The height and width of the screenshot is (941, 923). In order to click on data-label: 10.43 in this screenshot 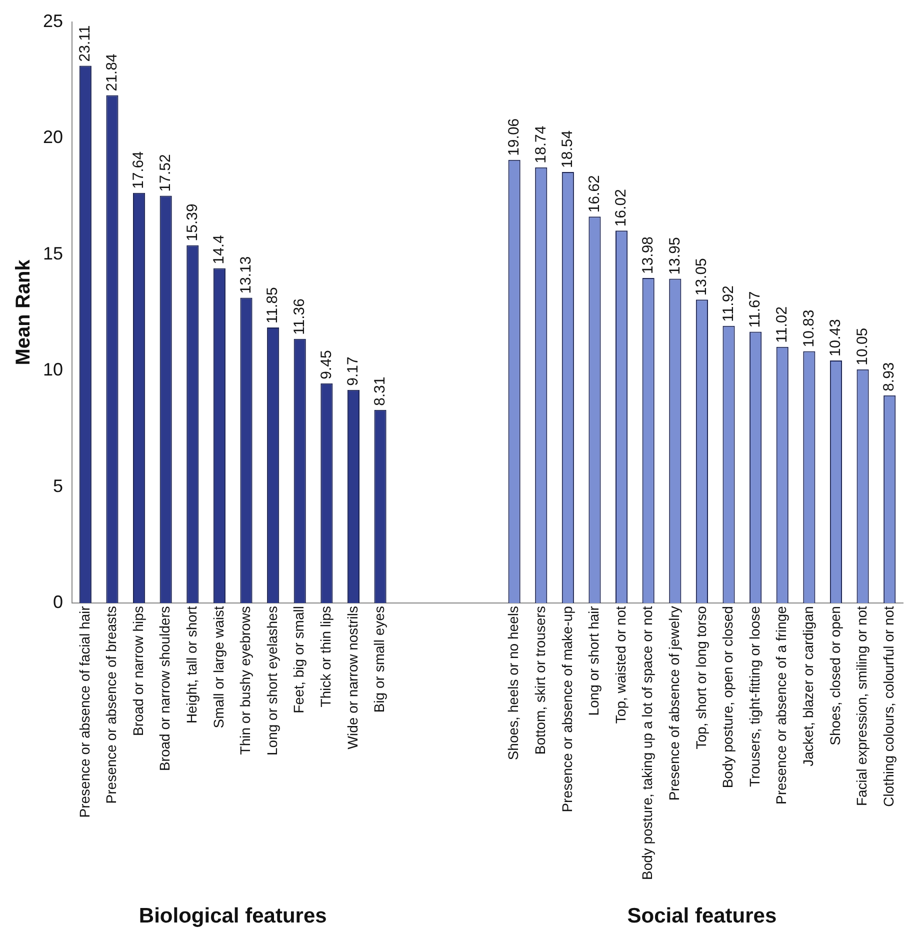, I will do `click(835, 338)`.